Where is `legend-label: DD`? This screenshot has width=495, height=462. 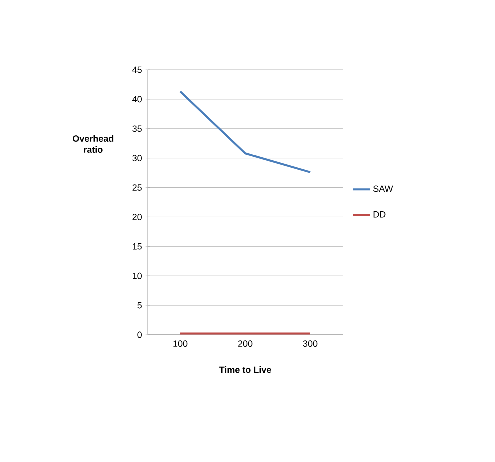 legend-label: DD is located at coordinates (380, 215).